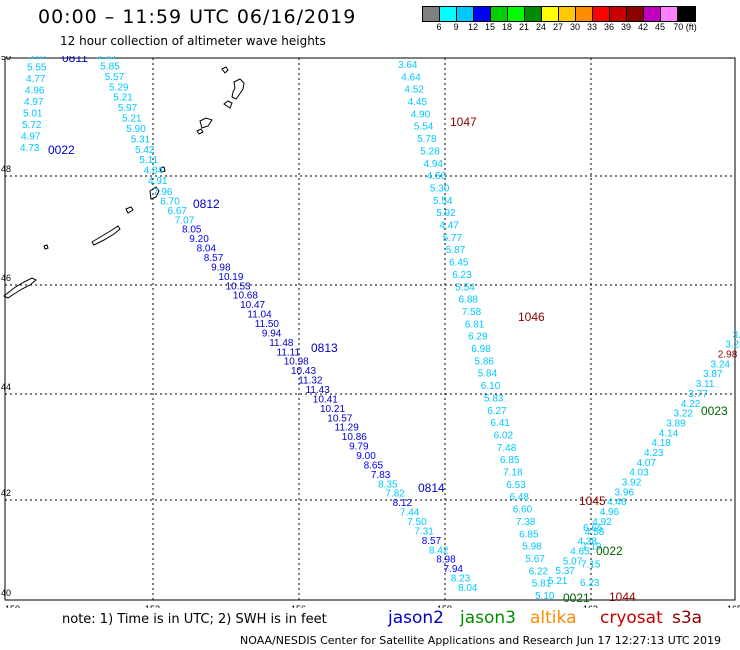 Image resolution: width=740 pixels, height=650 pixels. Describe the element at coordinates (325, 399) in the screenshot. I see `wave-height-value: 10.41` at that location.